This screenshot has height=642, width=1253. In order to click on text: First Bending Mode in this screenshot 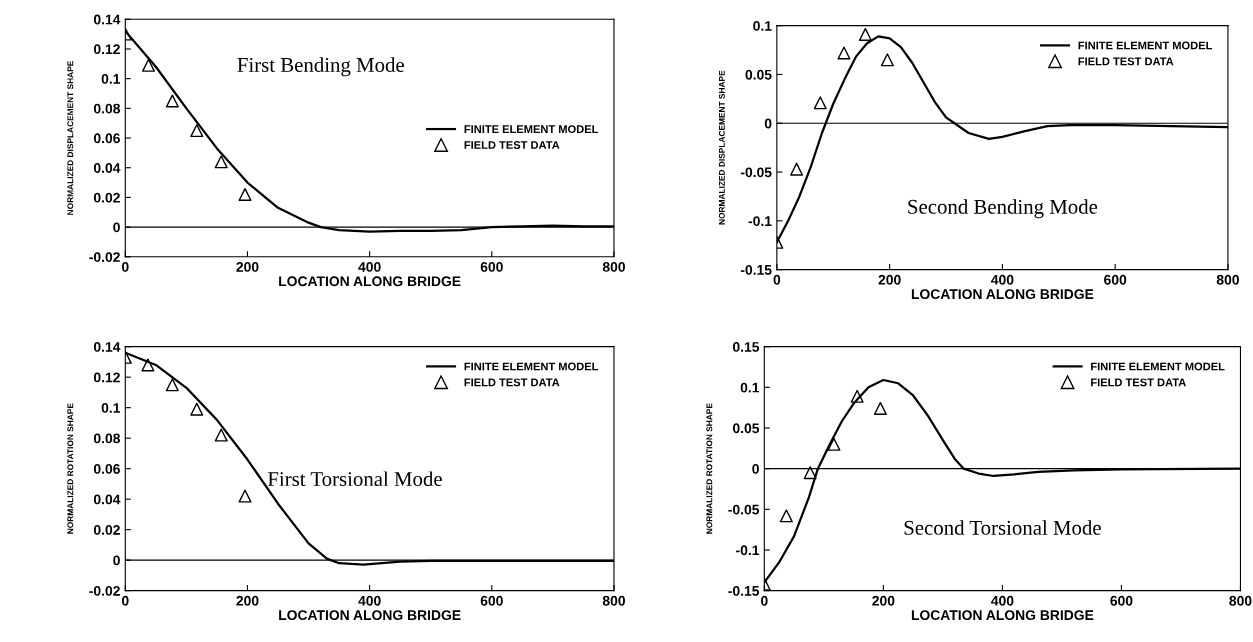, I will do `click(320, 67)`.